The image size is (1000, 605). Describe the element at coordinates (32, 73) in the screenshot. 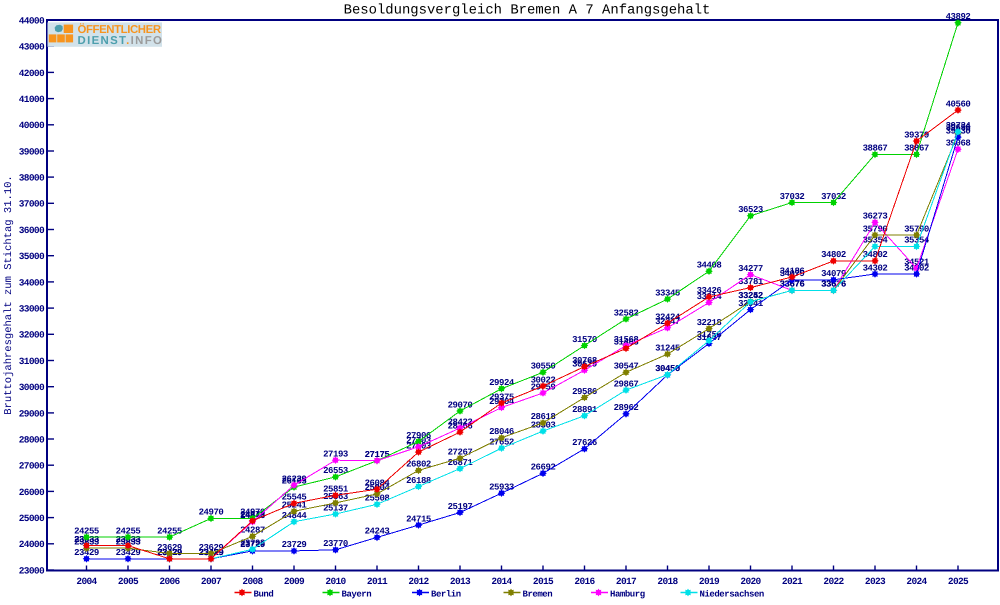

I see `svg-text: 42000` at that location.